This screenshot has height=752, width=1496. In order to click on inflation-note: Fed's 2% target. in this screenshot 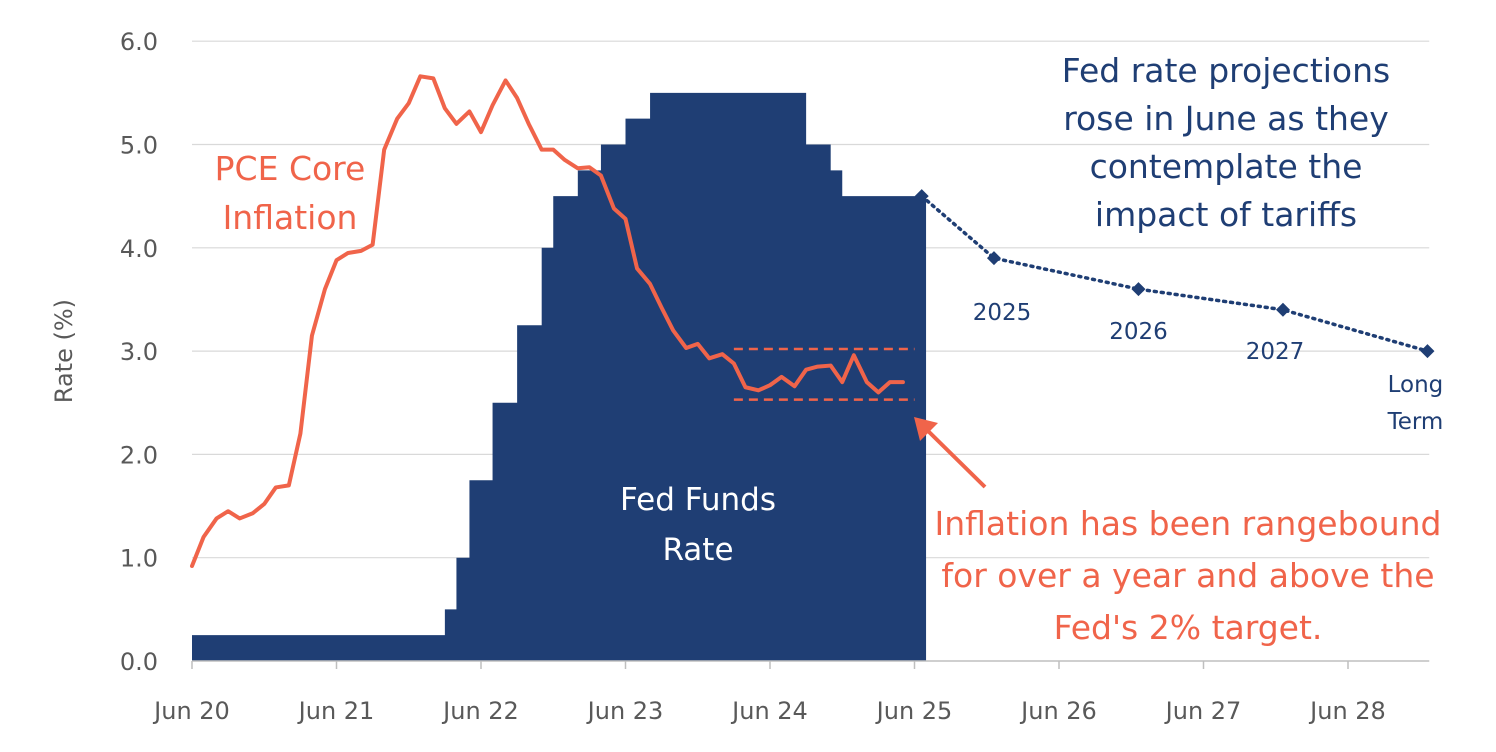, I will do `click(1188, 627)`.